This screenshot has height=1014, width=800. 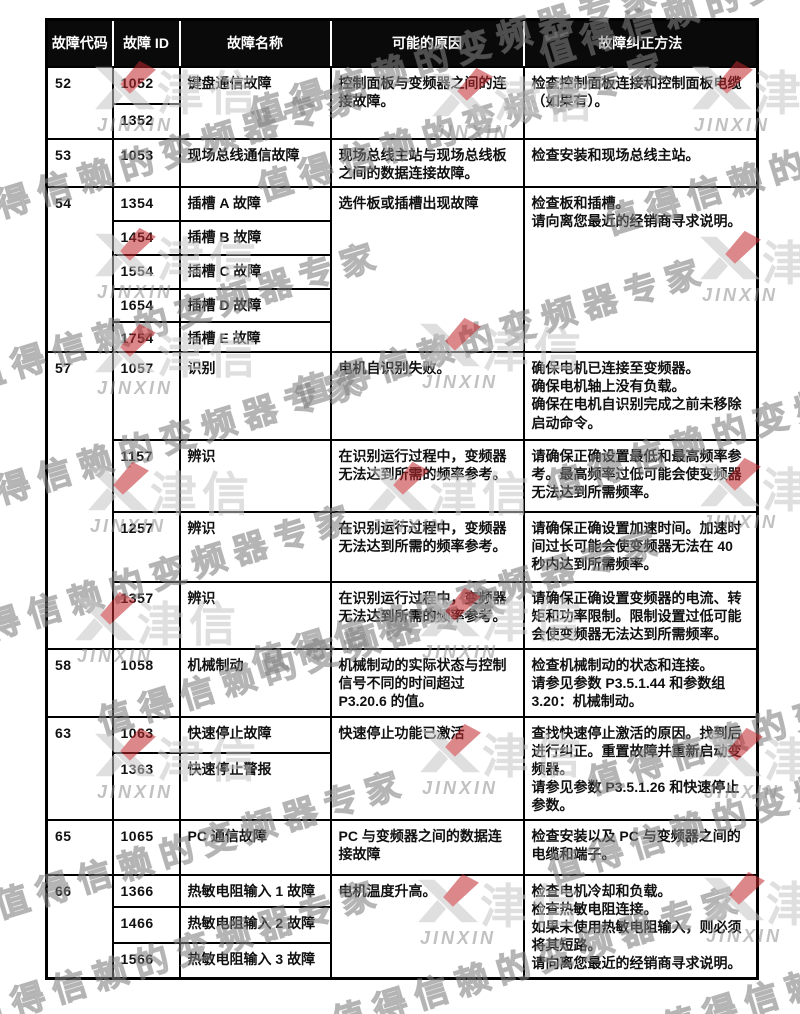 I want to click on fault-name-cell: 热敏电阻输入 3 故障, so click(x=255, y=960).